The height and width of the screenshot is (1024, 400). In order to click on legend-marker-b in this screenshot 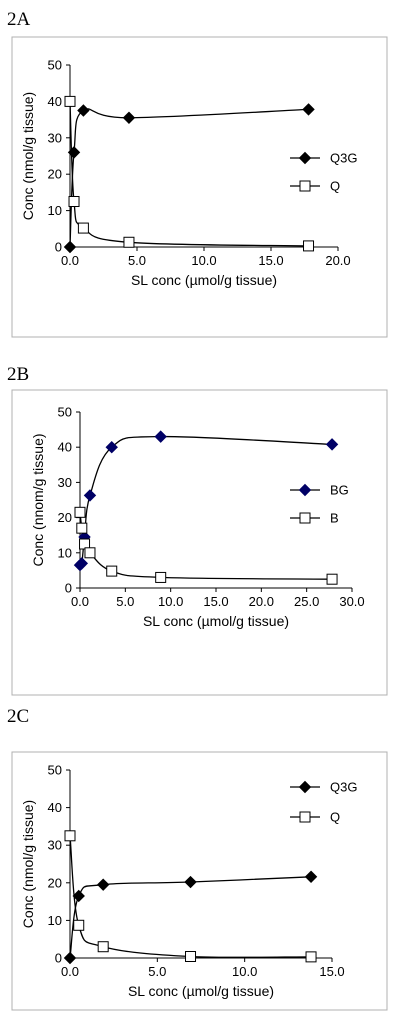, I will do `click(305, 518)`.